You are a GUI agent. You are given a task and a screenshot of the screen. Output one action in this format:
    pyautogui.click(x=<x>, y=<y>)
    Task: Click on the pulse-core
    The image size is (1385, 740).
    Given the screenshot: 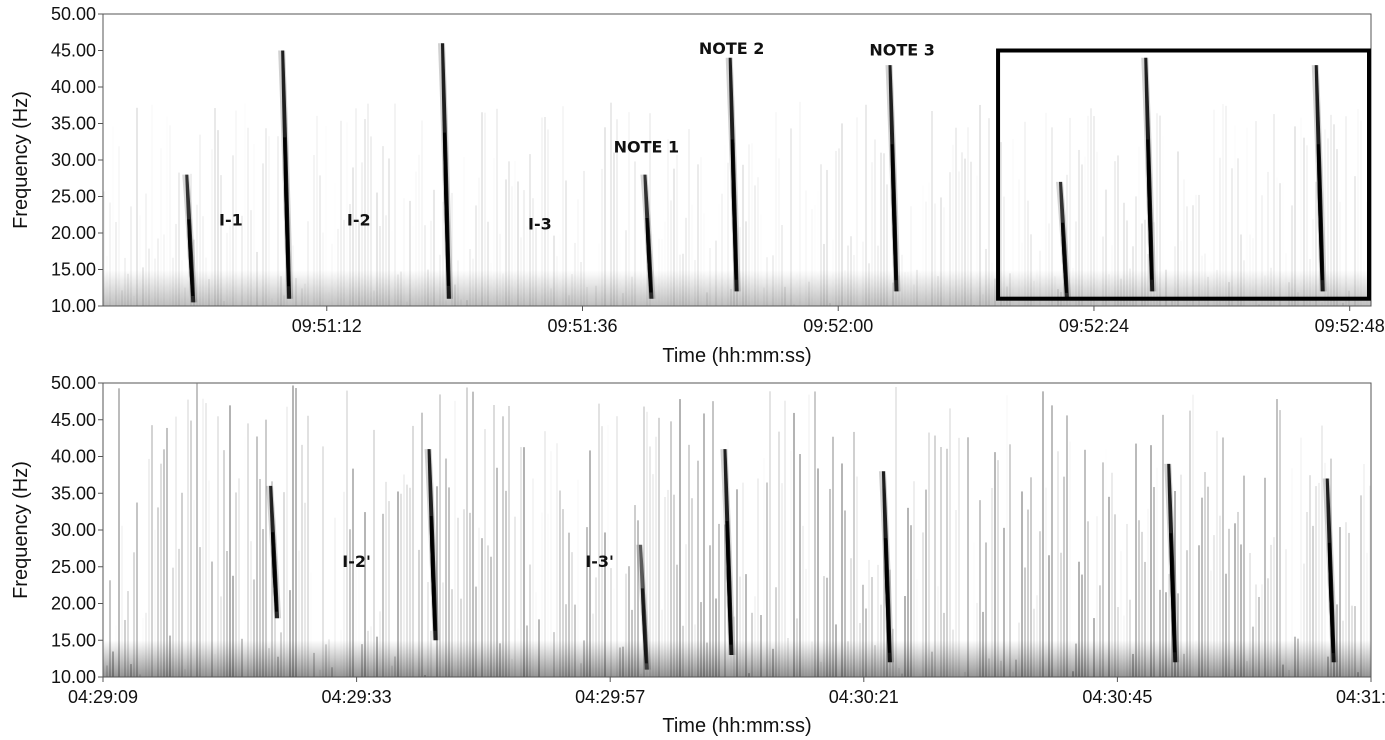 What is the action you would take?
    pyautogui.click(x=1173, y=593)
    